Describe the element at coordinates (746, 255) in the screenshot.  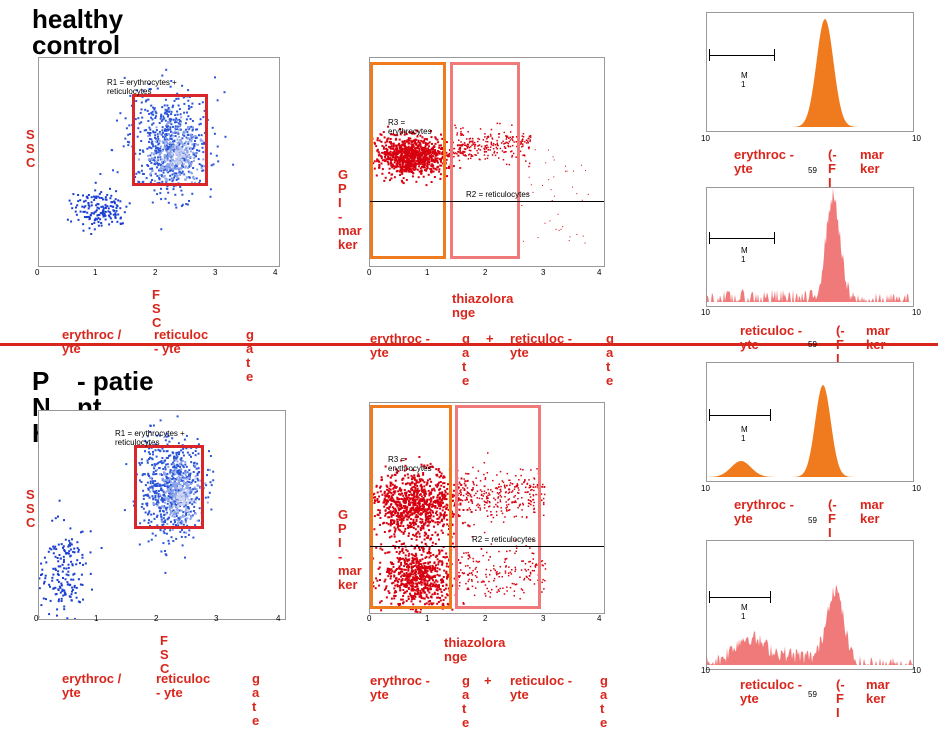
I see `m1-label-top2: M 1` at that location.